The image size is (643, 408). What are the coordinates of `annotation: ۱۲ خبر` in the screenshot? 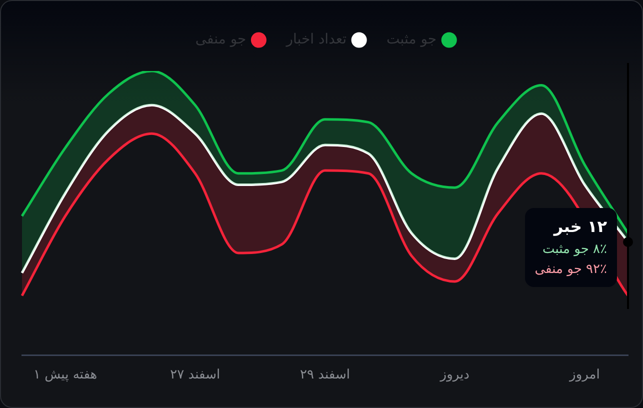 It's located at (579, 227).